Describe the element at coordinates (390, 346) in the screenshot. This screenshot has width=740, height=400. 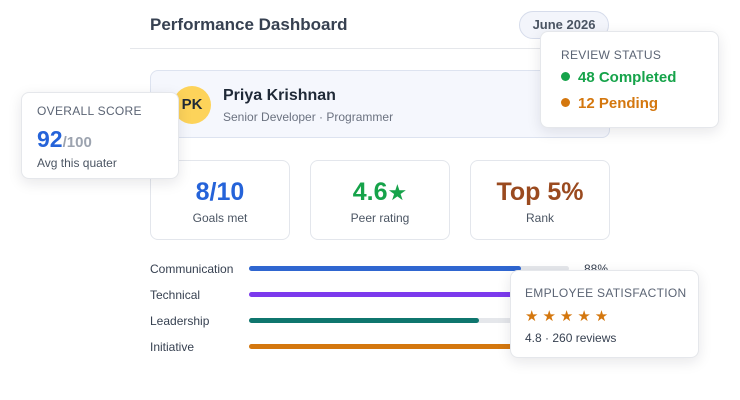
I see `skill-fill-initiative` at that location.